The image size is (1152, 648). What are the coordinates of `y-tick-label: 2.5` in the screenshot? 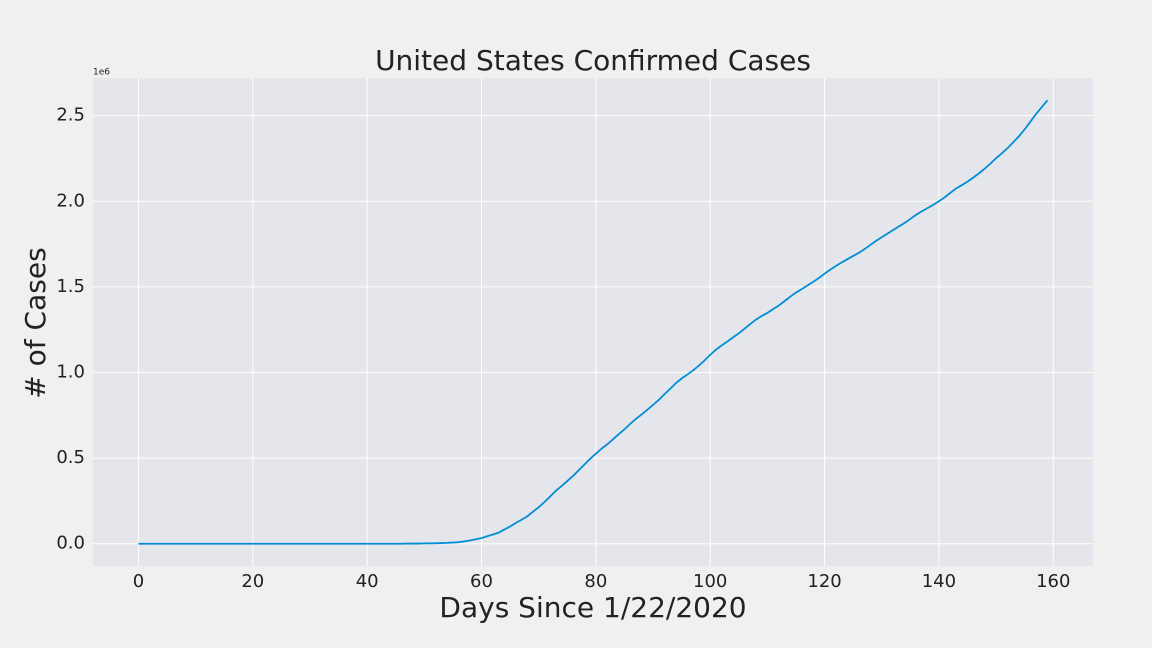 It's located at (70, 115).